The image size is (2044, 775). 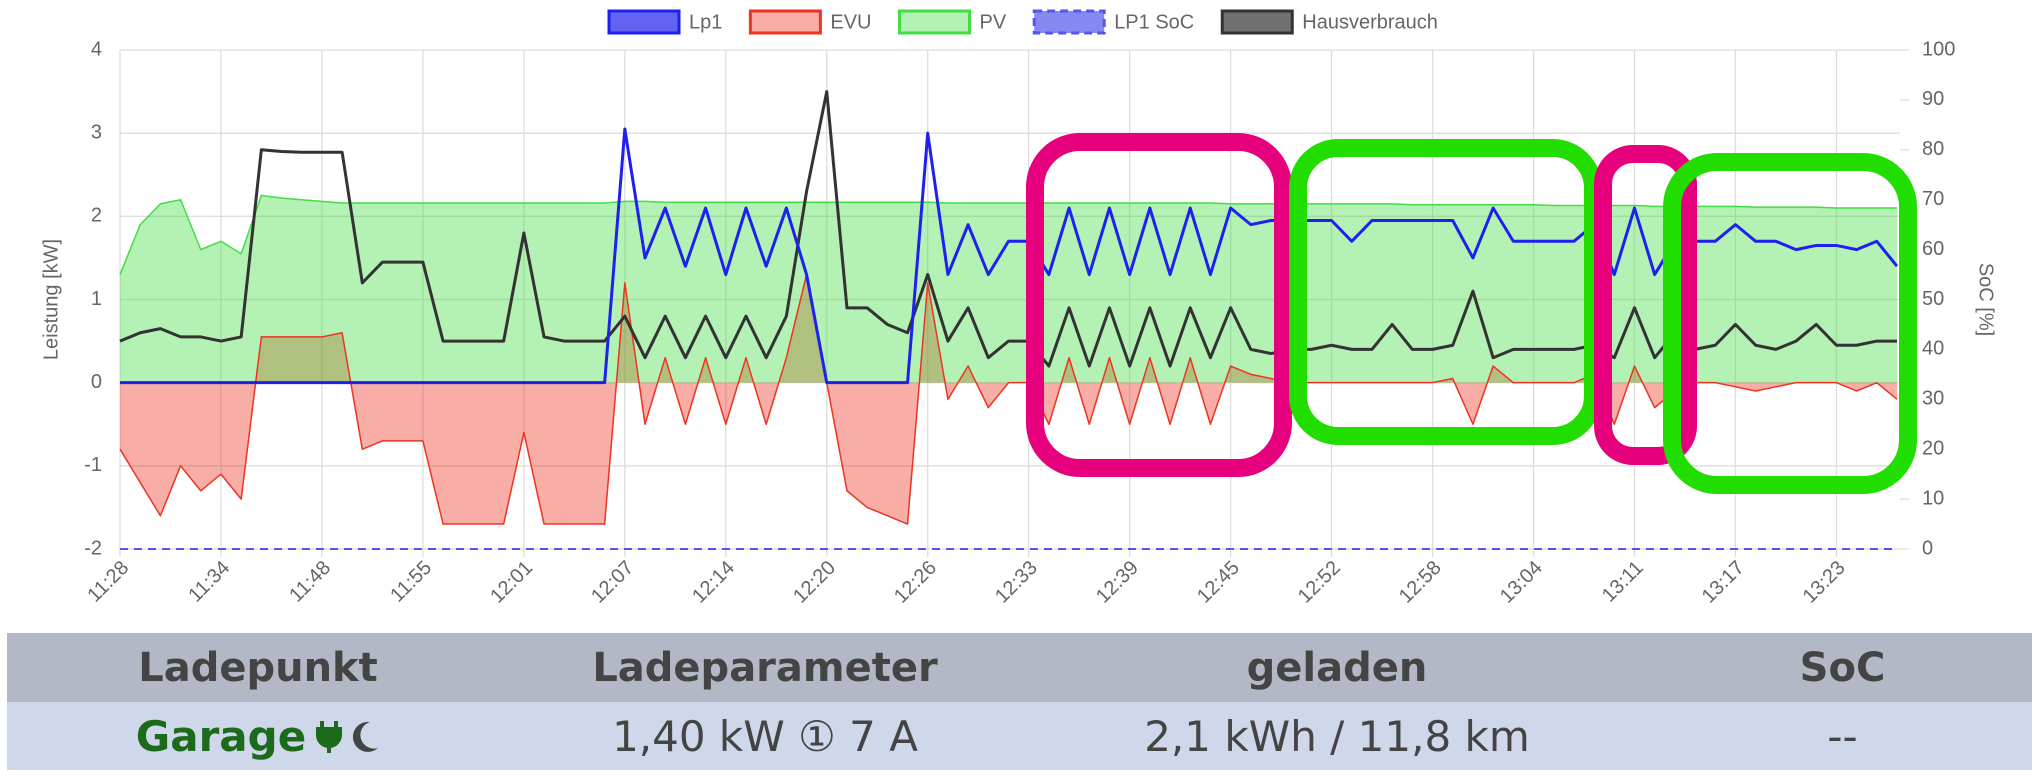 What do you see at coordinates (1933, 399) in the screenshot?
I see `y2-tick-label: 30` at bounding box center [1933, 399].